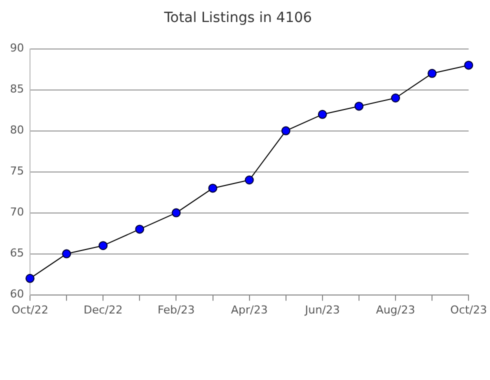 The image size is (490, 380). Describe the element at coordinates (30, 309) in the screenshot. I see `x-tick-label: Oct/22` at that location.